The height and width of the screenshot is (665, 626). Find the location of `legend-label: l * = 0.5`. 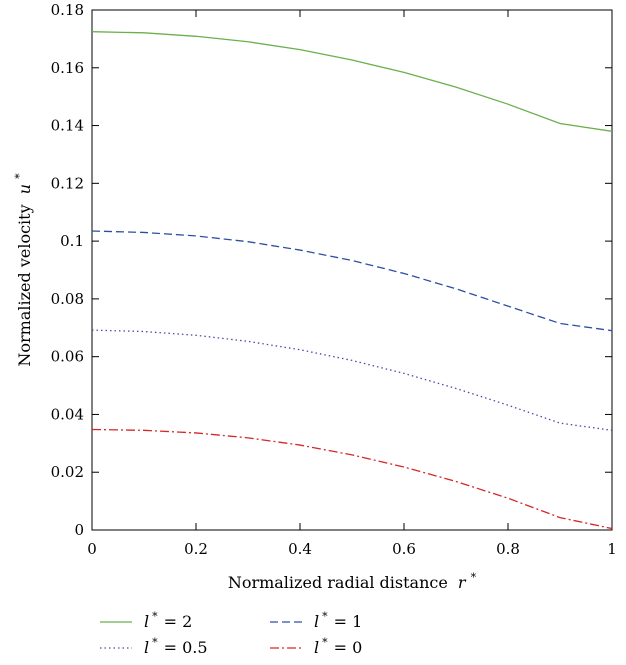

legend-label: l * = 0.5 is located at coordinates (176, 646).